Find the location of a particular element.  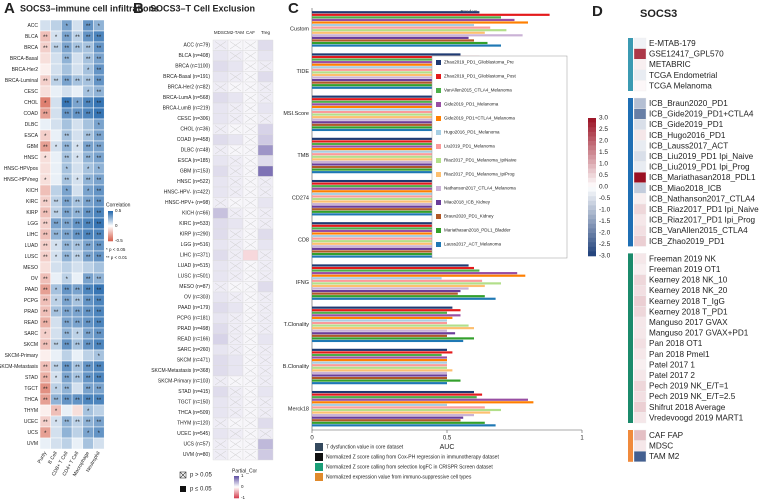

legend-label: Gide2019_PD1_Melanoma is located at coordinates (471, 104).